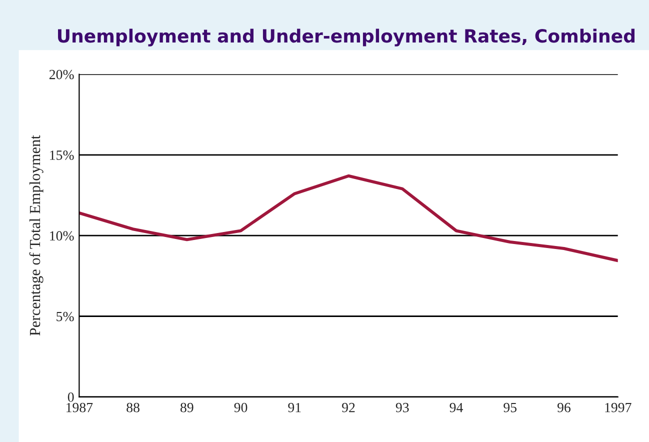 This screenshot has width=649, height=442. What do you see at coordinates (62, 155) in the screenshot?
I see `y-tick-label: 15%` at bounding box center [62, 155].